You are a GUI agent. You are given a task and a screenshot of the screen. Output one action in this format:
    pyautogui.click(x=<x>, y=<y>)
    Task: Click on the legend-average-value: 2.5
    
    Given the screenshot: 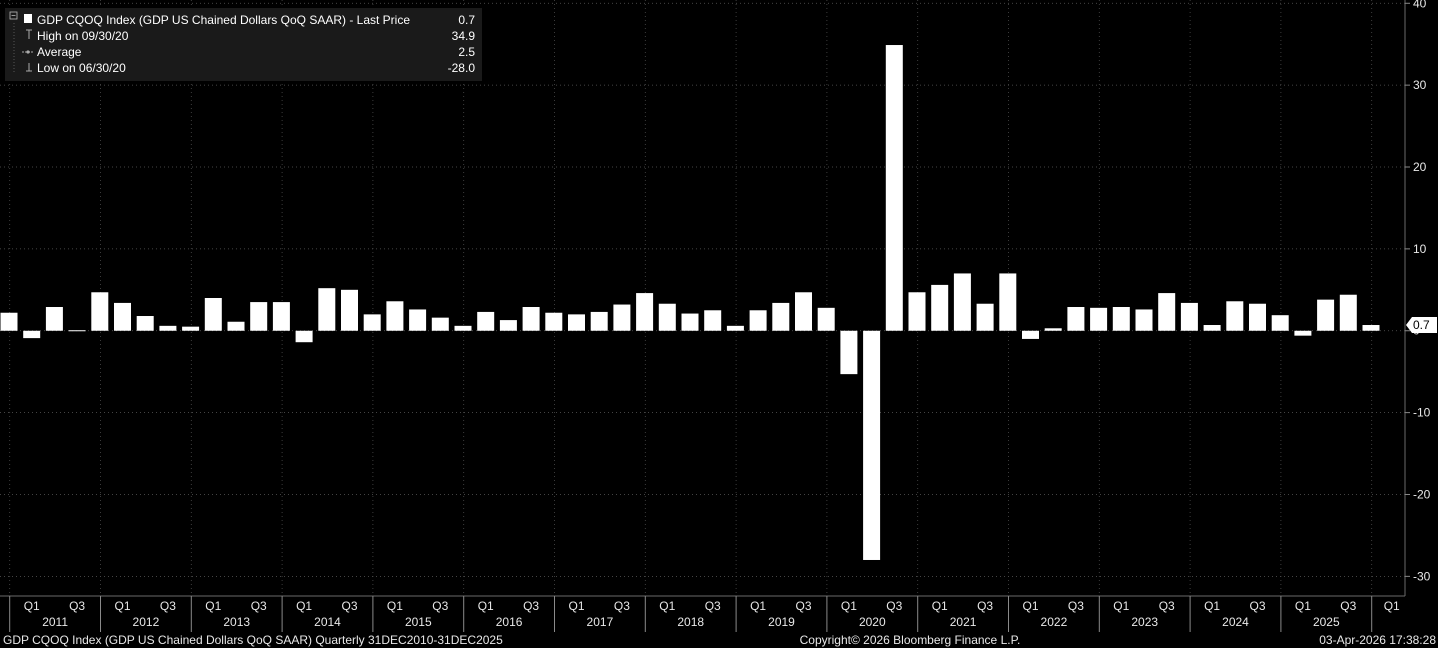 What is the action you would take?
    pyautogui.click(x=466, y=52)
    